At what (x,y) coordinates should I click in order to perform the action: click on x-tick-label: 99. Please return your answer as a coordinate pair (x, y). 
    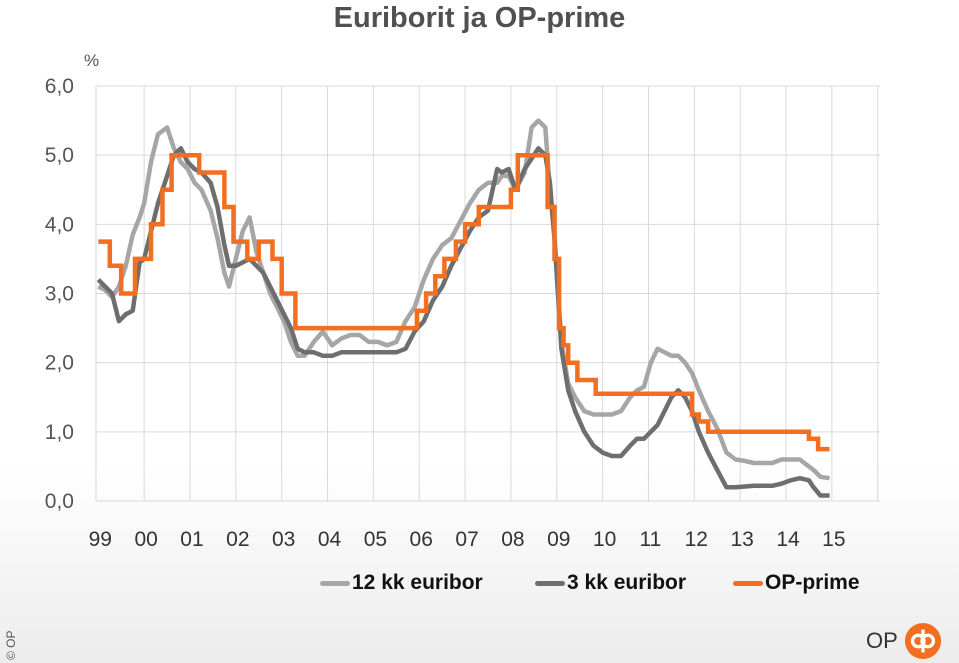
    Looking at the image, I should click on (100, 539).